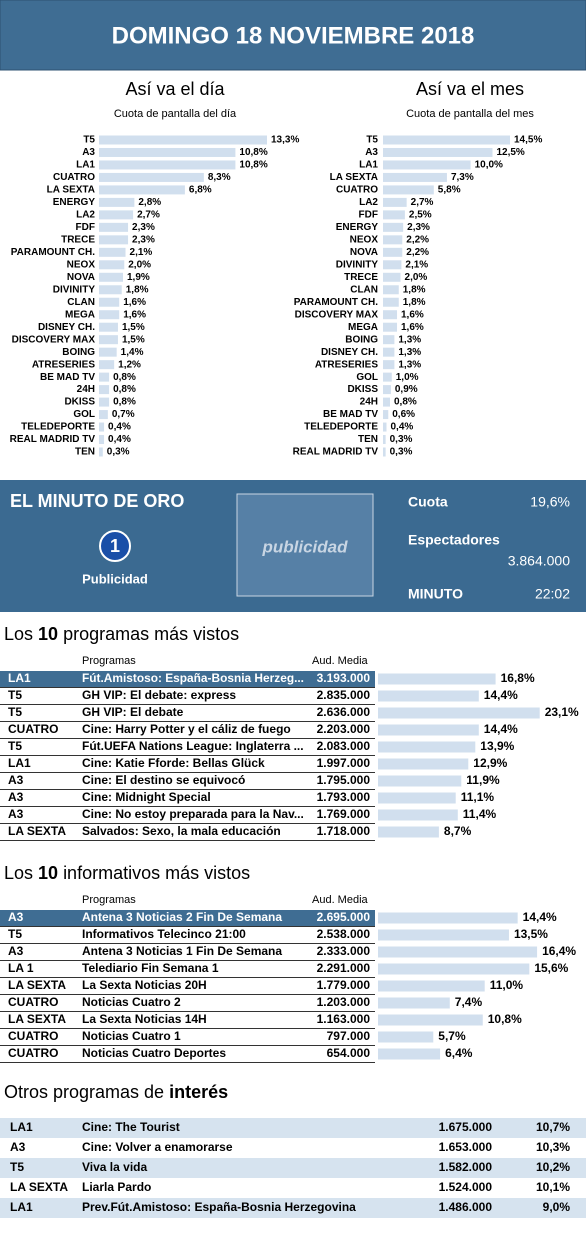 This screenshot has height=1246, width=586. I want to click on audience: 1.795.000, so click(344, 780).